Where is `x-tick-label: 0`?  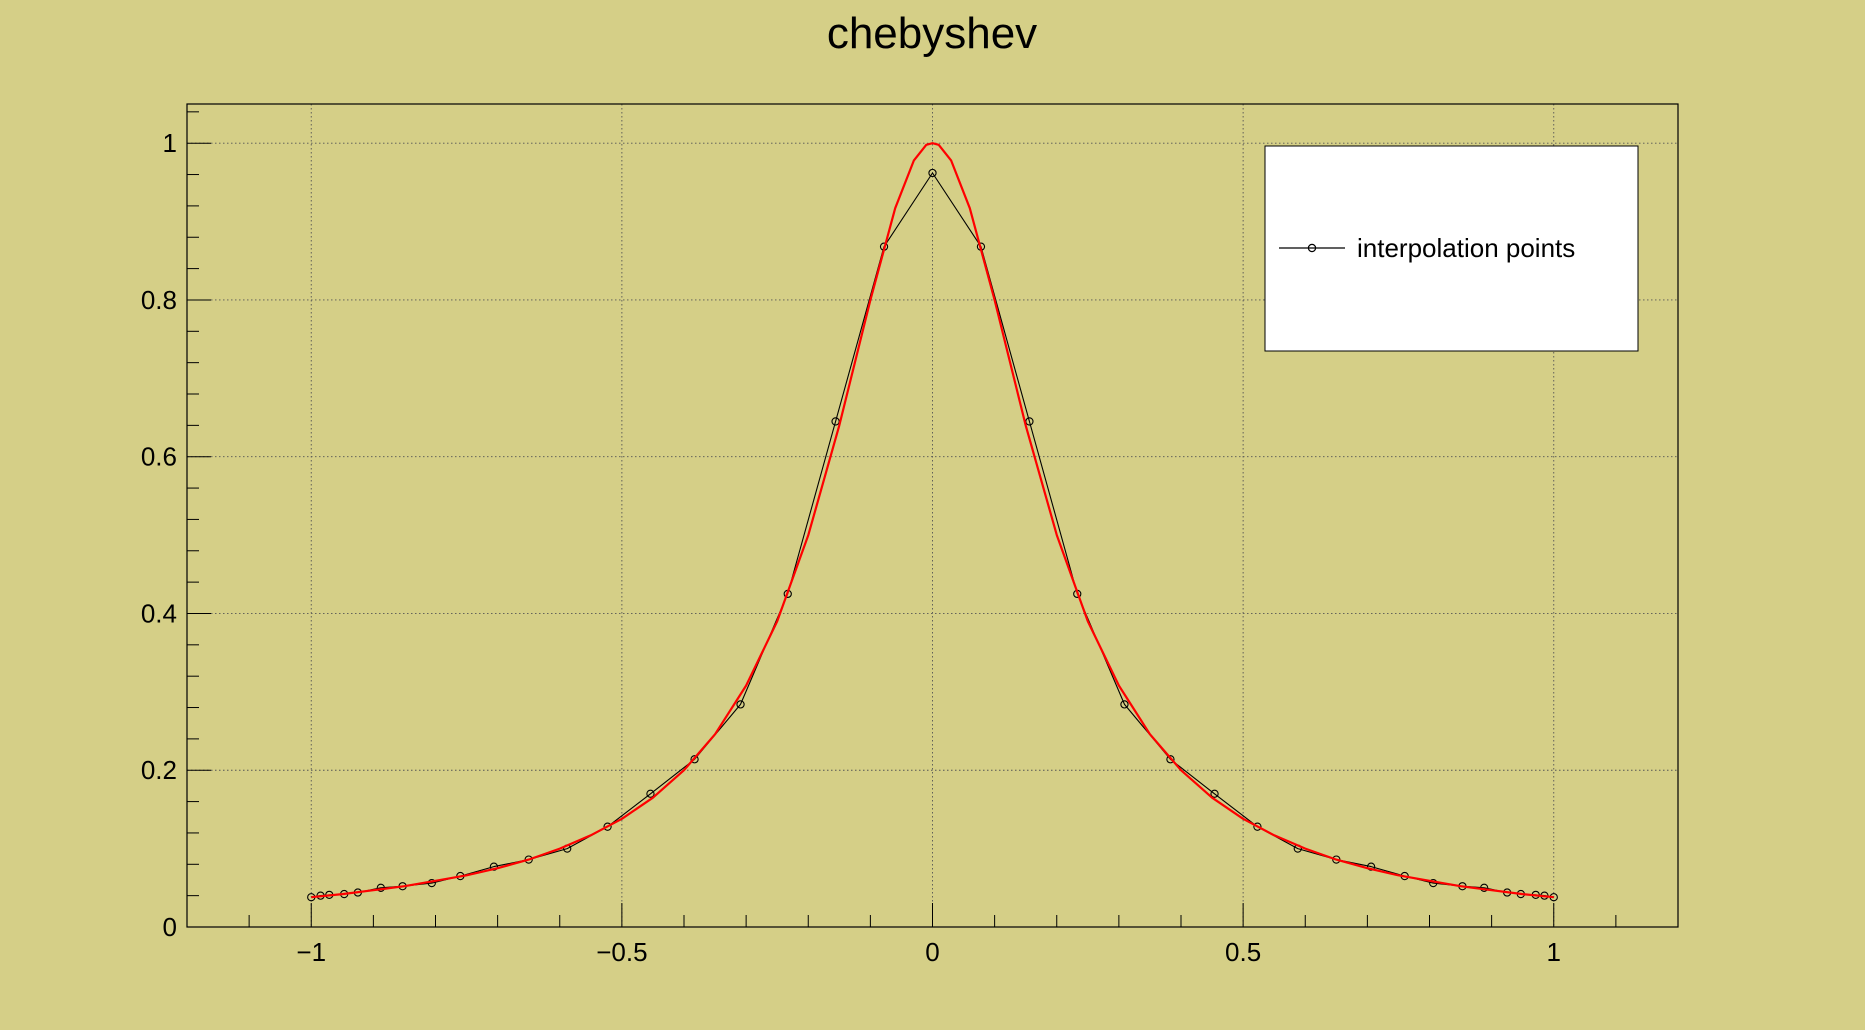 x-tick-label: 0 is located at coordinates (932, 952).